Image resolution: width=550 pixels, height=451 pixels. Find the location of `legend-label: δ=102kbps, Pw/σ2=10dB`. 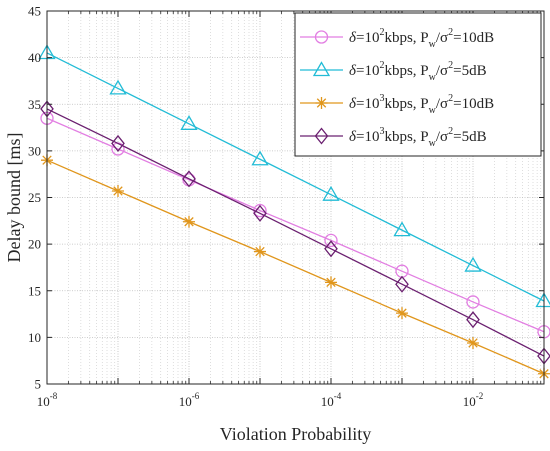

legend-label: δ=102kbps, Pw/σ2=10dB is located at coordinates (421, 38).